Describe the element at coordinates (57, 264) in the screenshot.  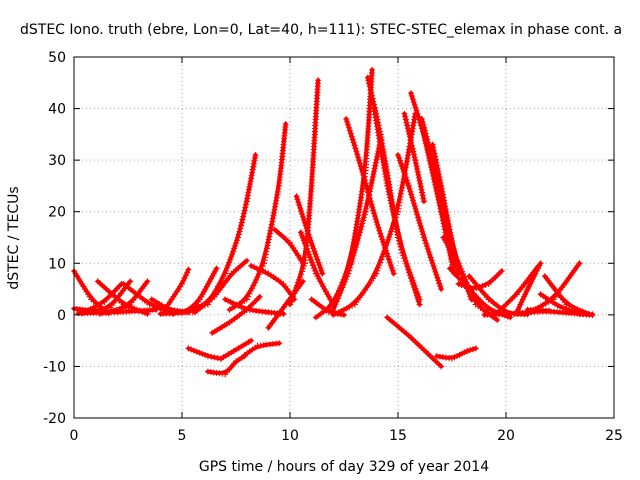
I see `y-tick-label: 10` at that location.